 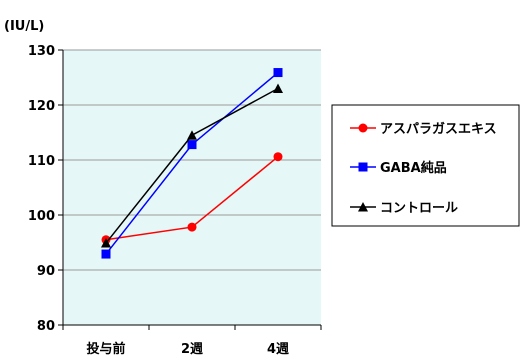 What do you see at coordinates (192, 341) in the screenshot?
I see `x-axis-ticks: 投与前 2週 4週` at bounding box center [192, 341].